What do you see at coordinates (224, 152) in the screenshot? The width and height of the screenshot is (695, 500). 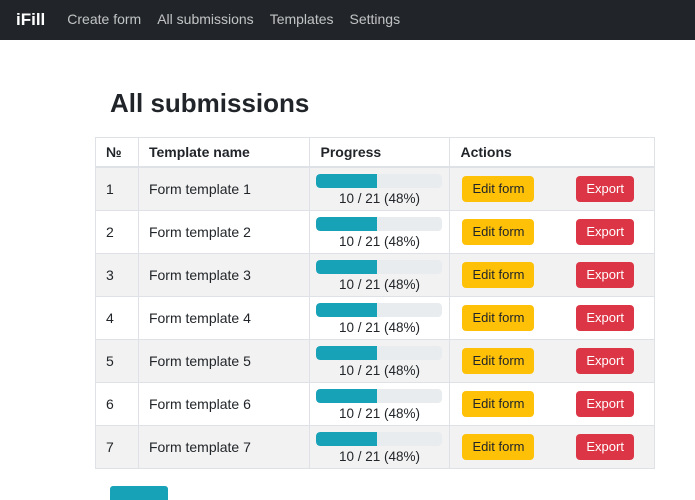 I see `header-template-name: Template name` at bounding box center [224, 152].